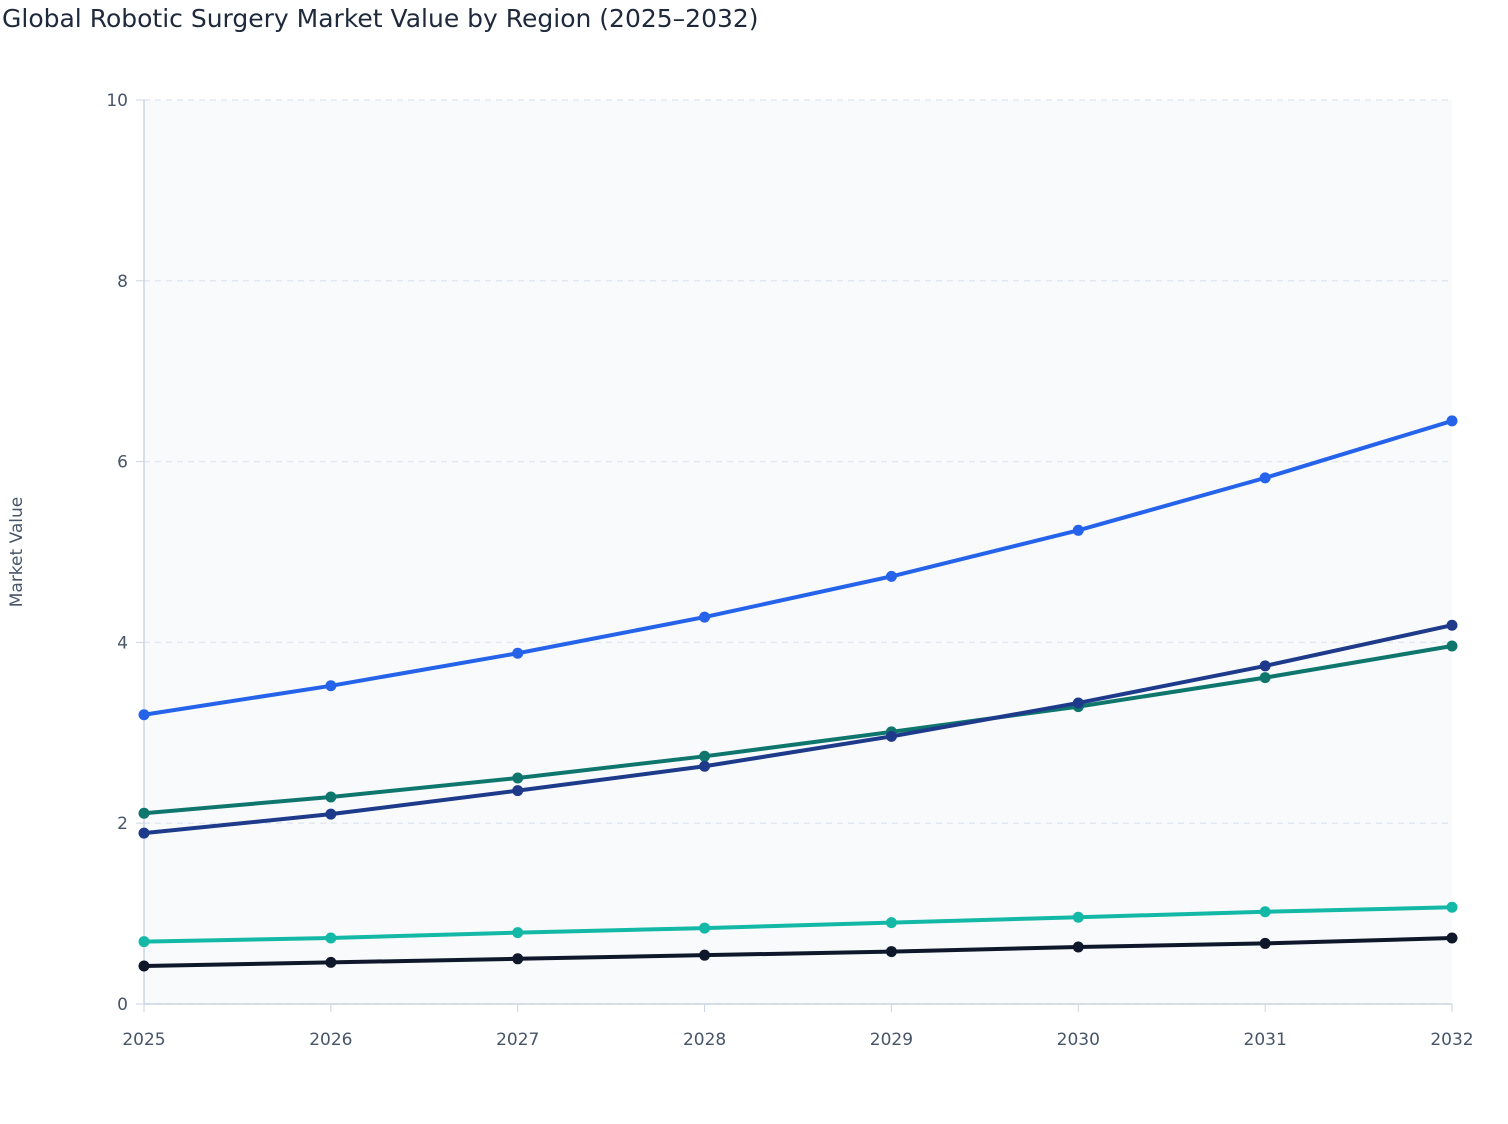  Describe the element at coordinates (1265, 1040) in the screenshot. I see `x-tick-label: 2031` at that location.